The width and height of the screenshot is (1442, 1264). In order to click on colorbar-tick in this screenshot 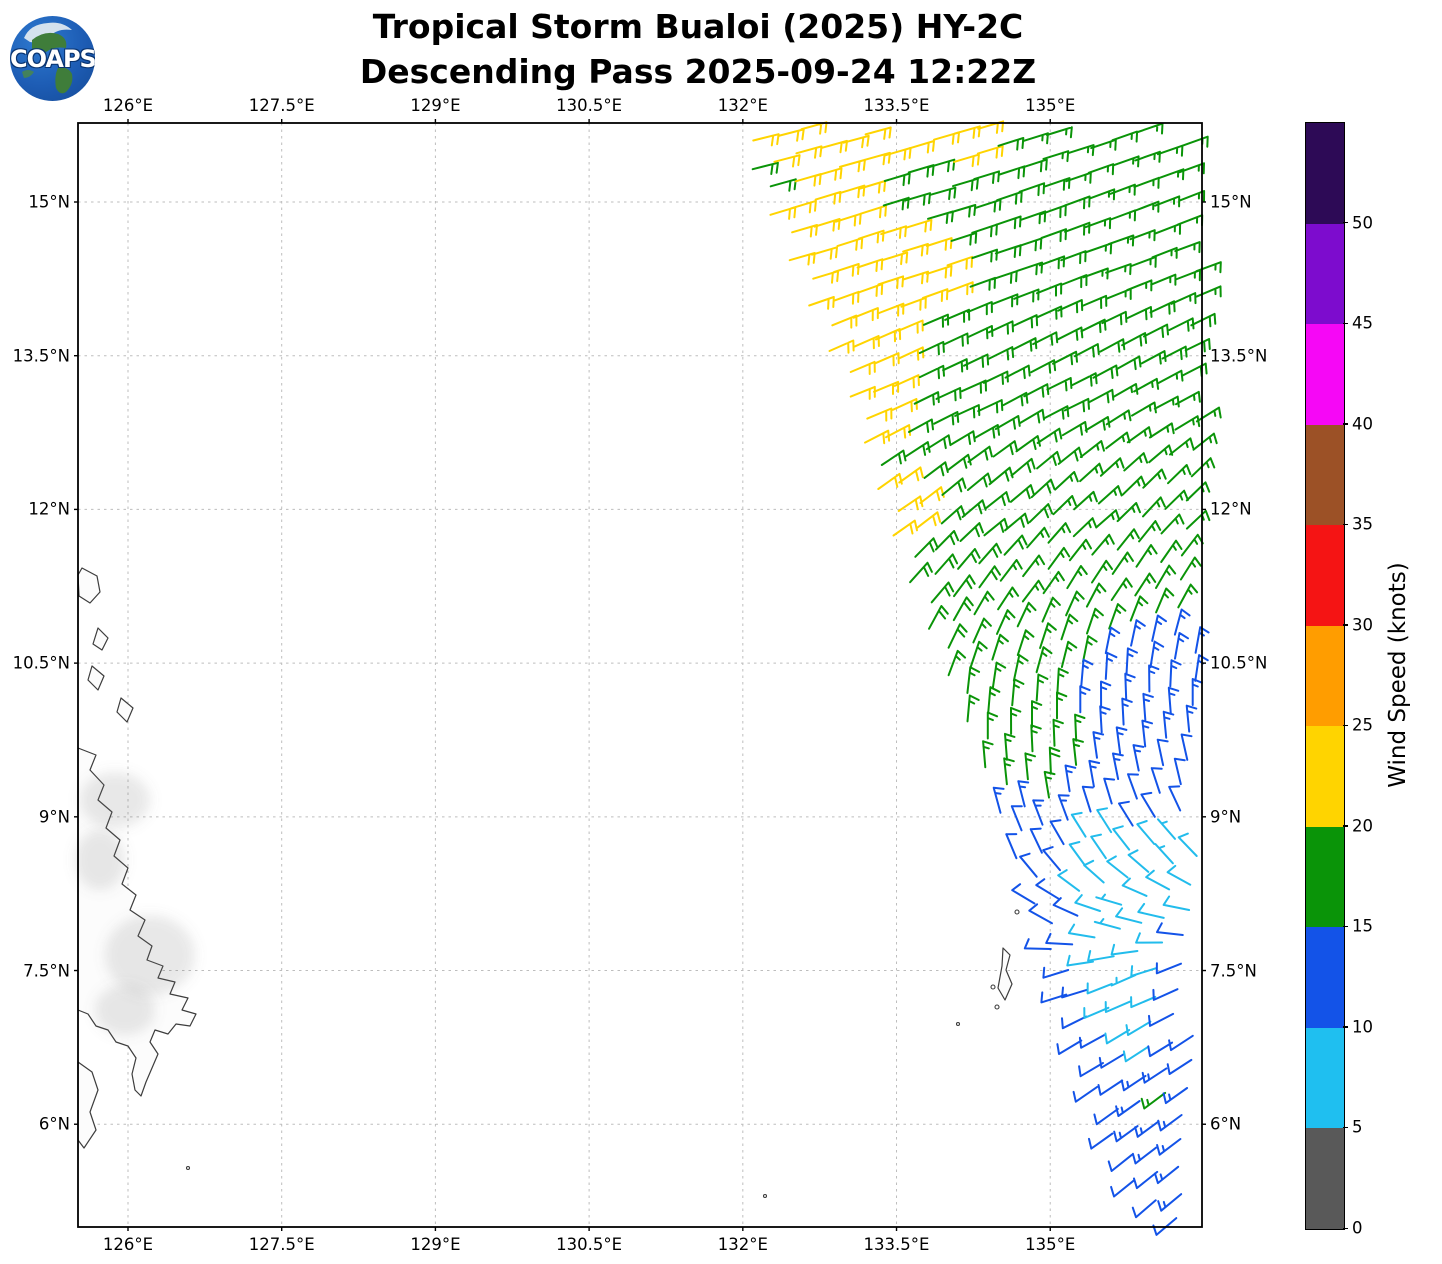, I will do `click(1345, 1027)`.